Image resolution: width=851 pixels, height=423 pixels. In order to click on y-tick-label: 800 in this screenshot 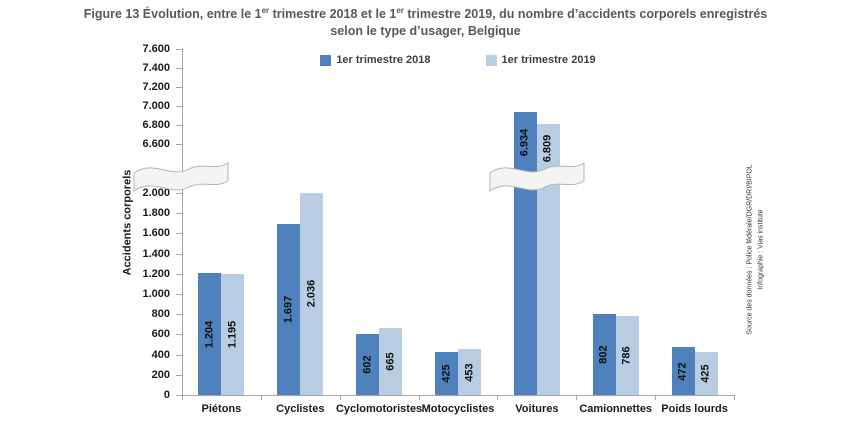, I will do `click(160, 314)`.